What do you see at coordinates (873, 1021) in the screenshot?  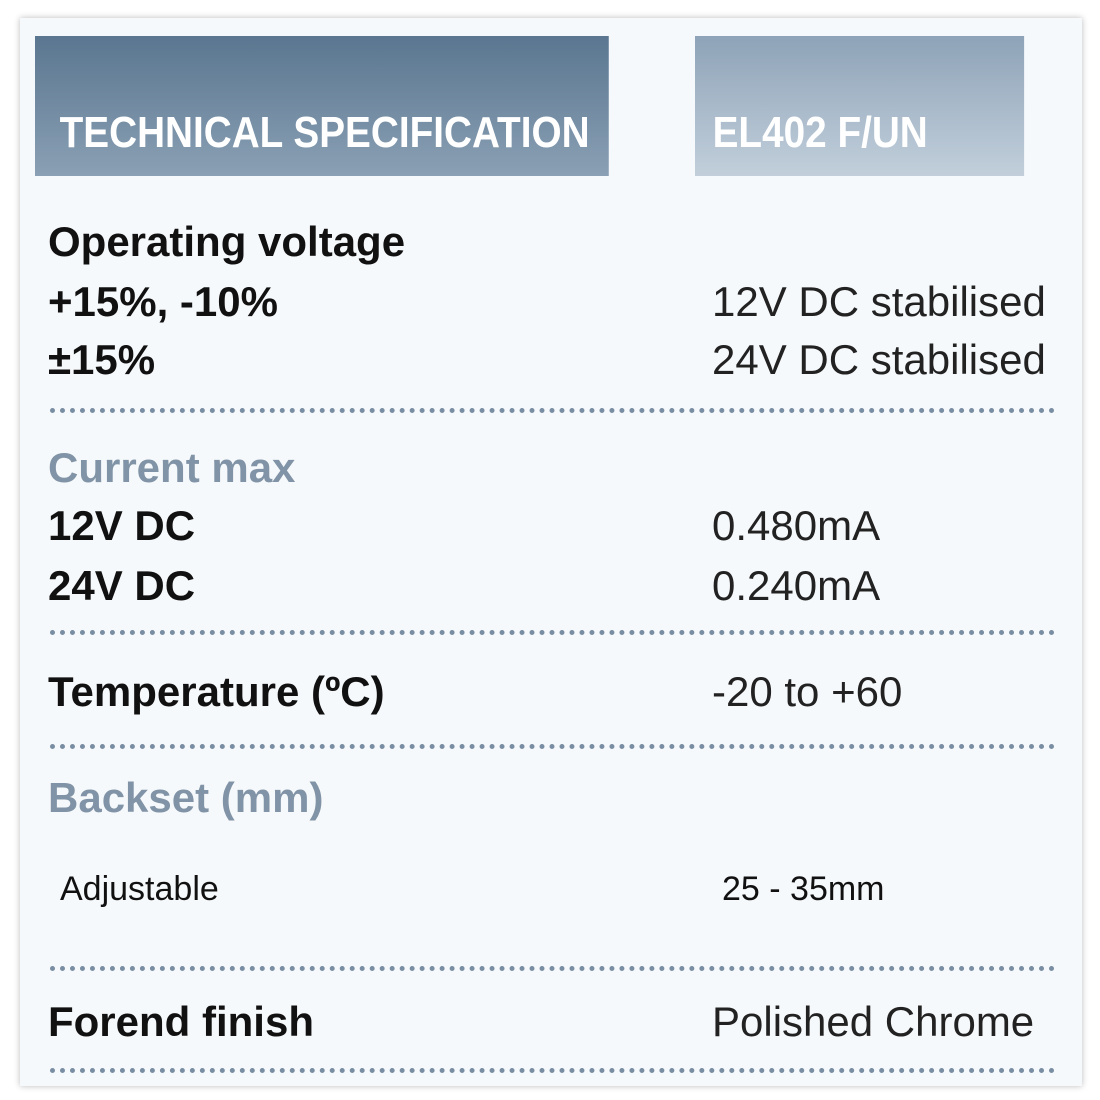 I see `value: Polished Chrome` at bounding box center [873, 1021].